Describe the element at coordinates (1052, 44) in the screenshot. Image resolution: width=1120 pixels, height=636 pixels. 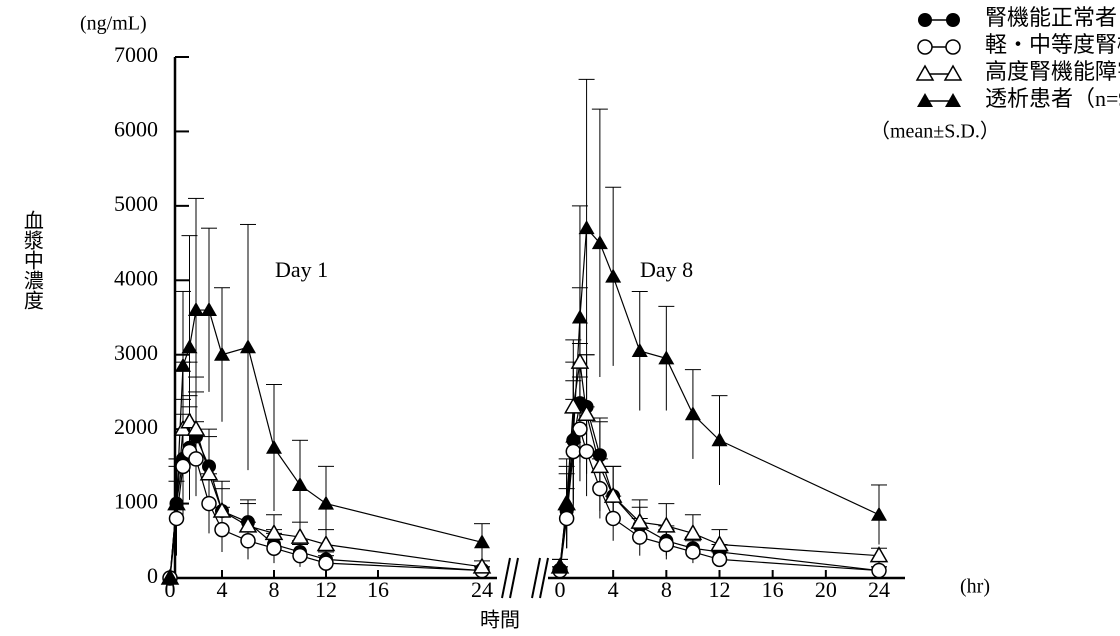
I see `legend-label: 軽・中等度腎機能障害患者（n=9）` at that location.